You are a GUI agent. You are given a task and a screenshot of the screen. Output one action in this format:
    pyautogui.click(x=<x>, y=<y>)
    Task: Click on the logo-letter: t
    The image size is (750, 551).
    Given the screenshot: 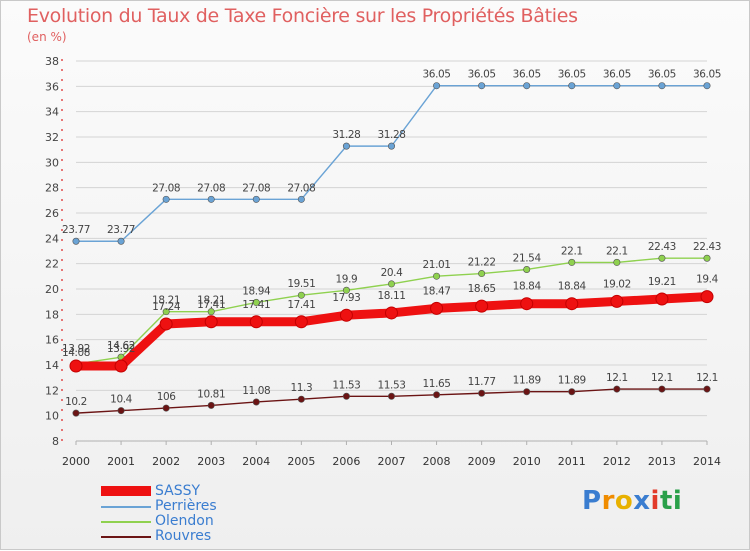 What is the action you would take?
    pyautogui.click(x=666, y=501)
    